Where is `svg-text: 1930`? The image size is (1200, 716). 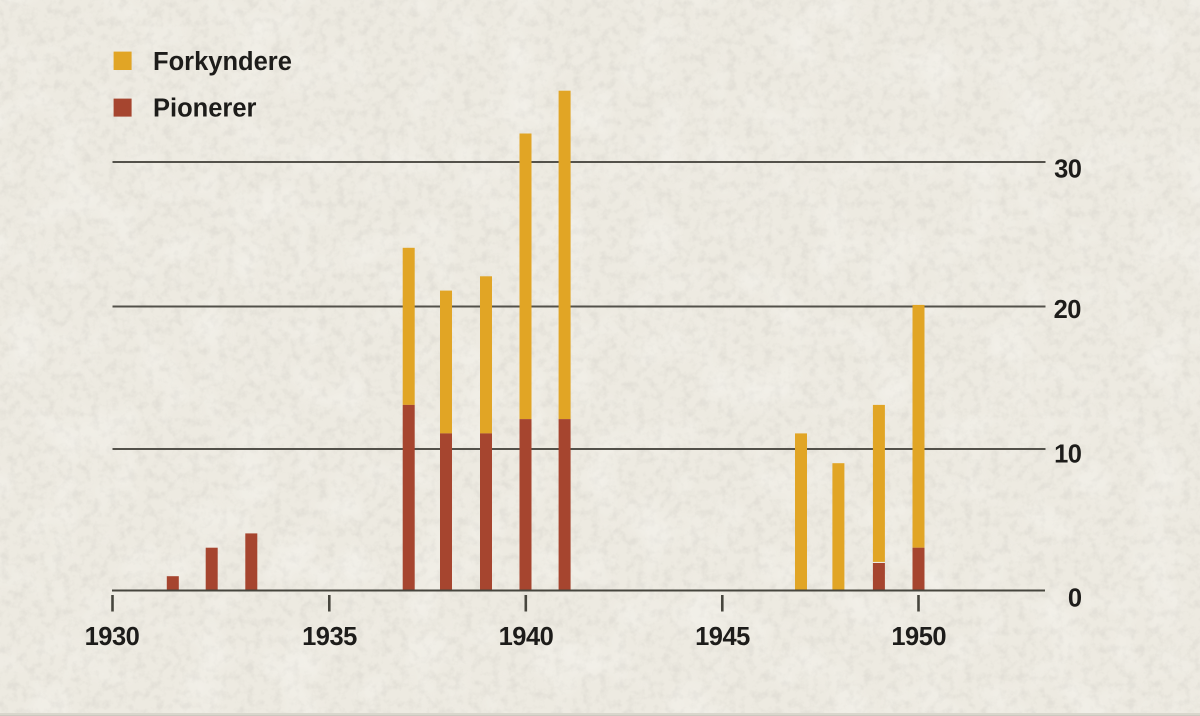
svg-text: 1930 is located at coordinates (112, 637).